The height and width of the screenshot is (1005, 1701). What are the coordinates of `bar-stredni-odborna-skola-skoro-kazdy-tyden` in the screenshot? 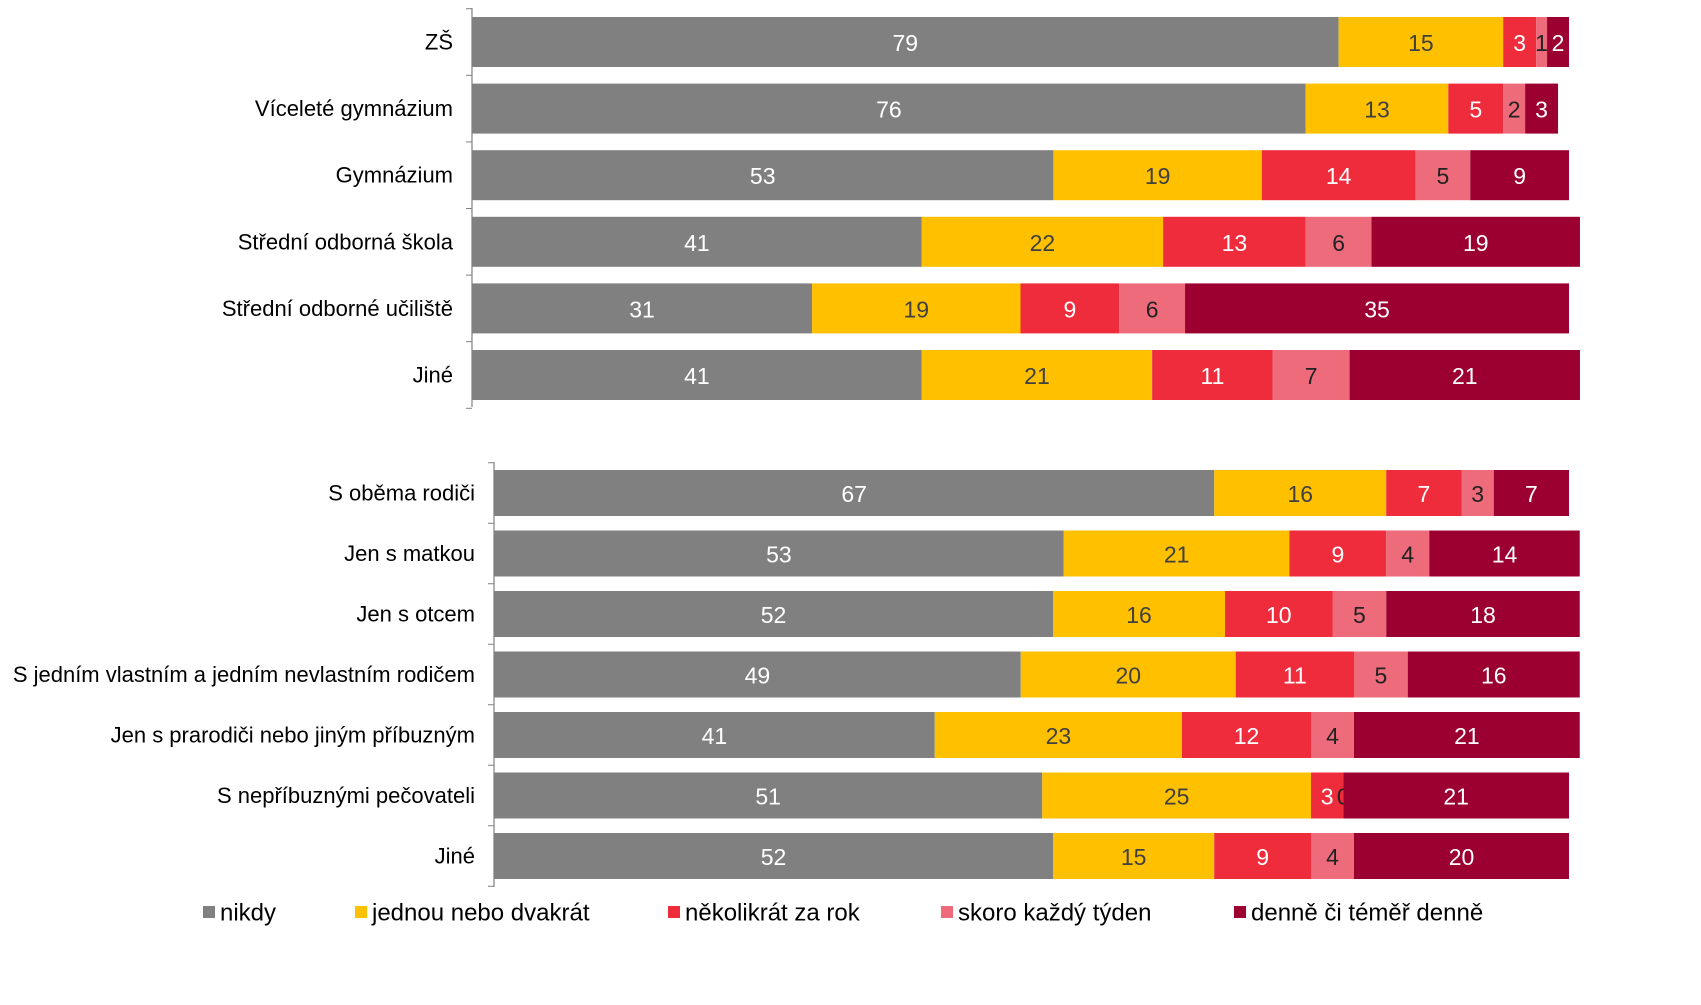 It's located at (1338, 241).